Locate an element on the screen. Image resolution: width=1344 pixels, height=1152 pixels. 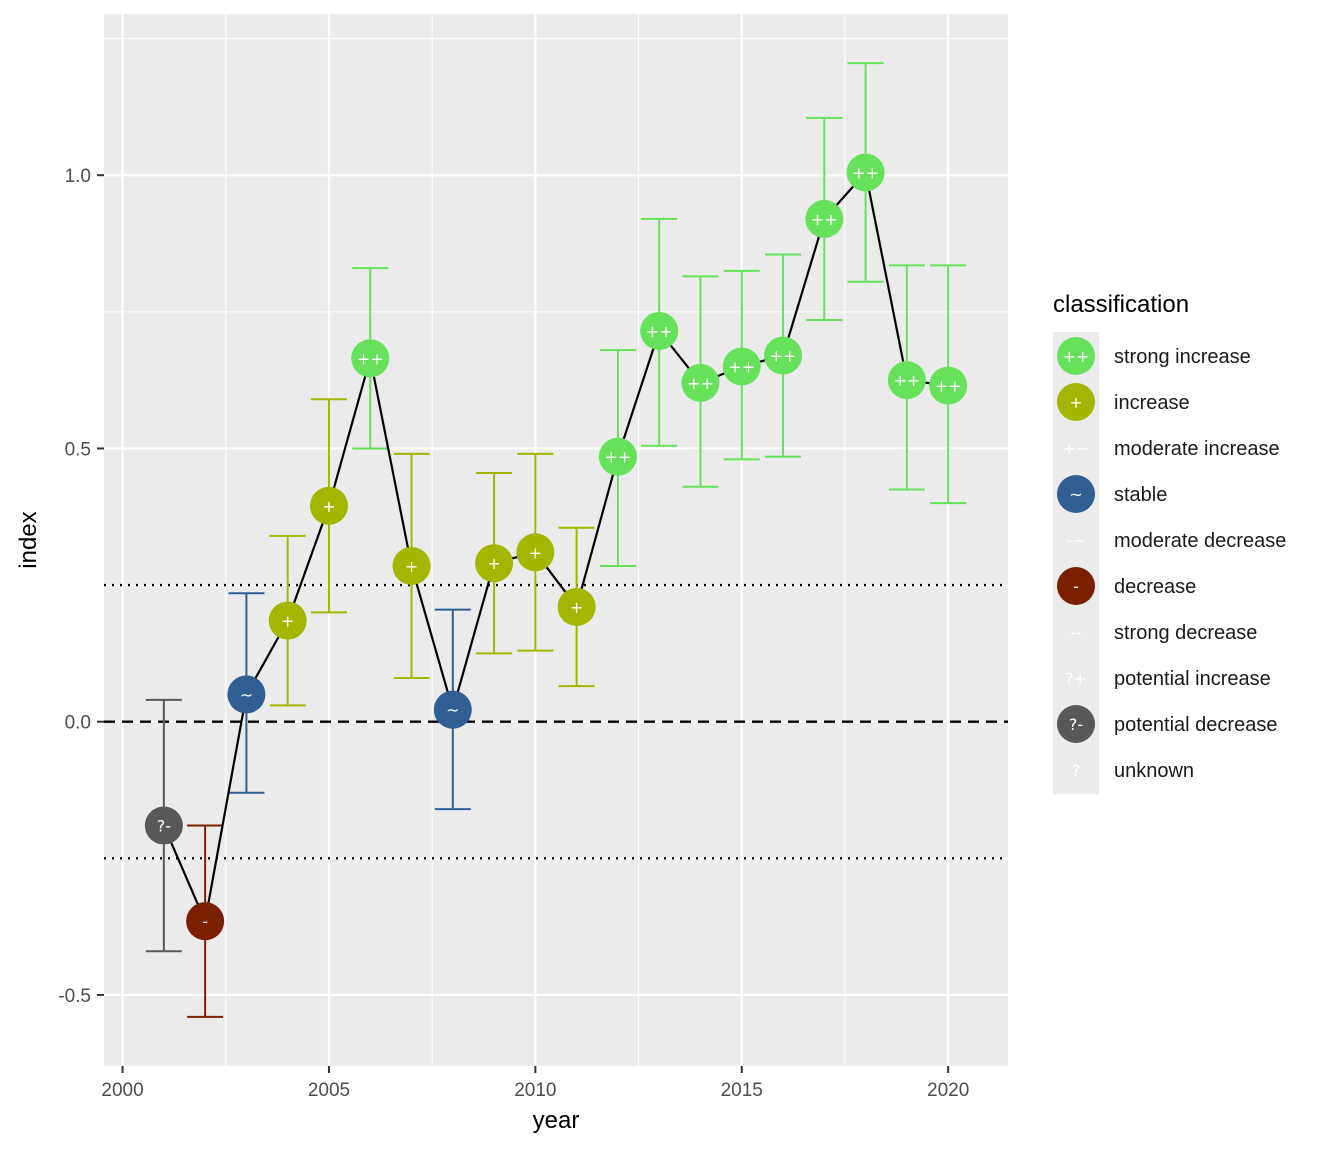
legend-key-symbol-6: -- is located at coordinates (1076, 632).